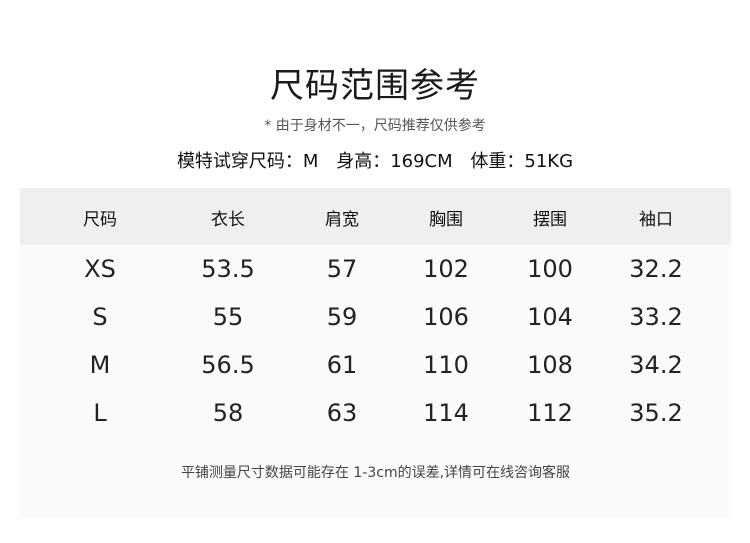  I want to click on measurement-cell: 53.5, so click(228, 269).